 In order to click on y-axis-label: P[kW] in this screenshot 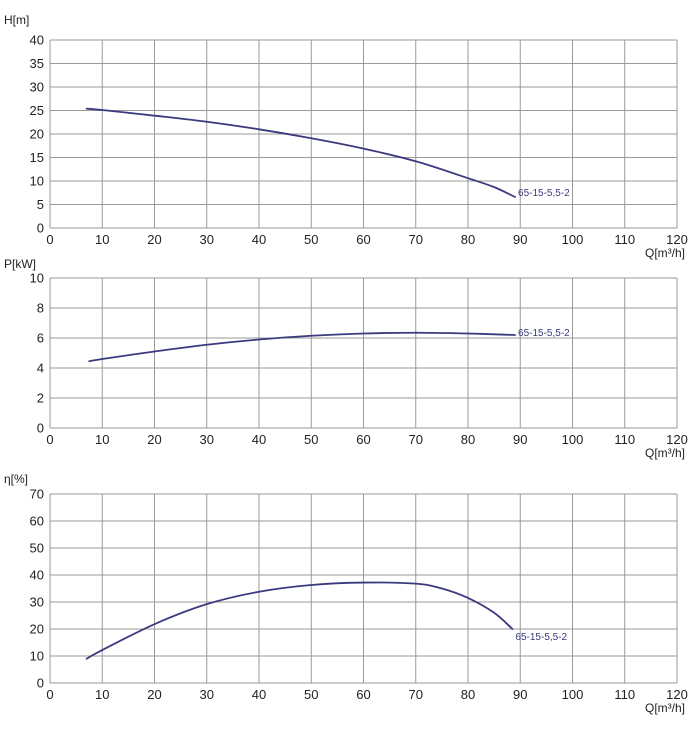, I will do `click(20, 264)`.